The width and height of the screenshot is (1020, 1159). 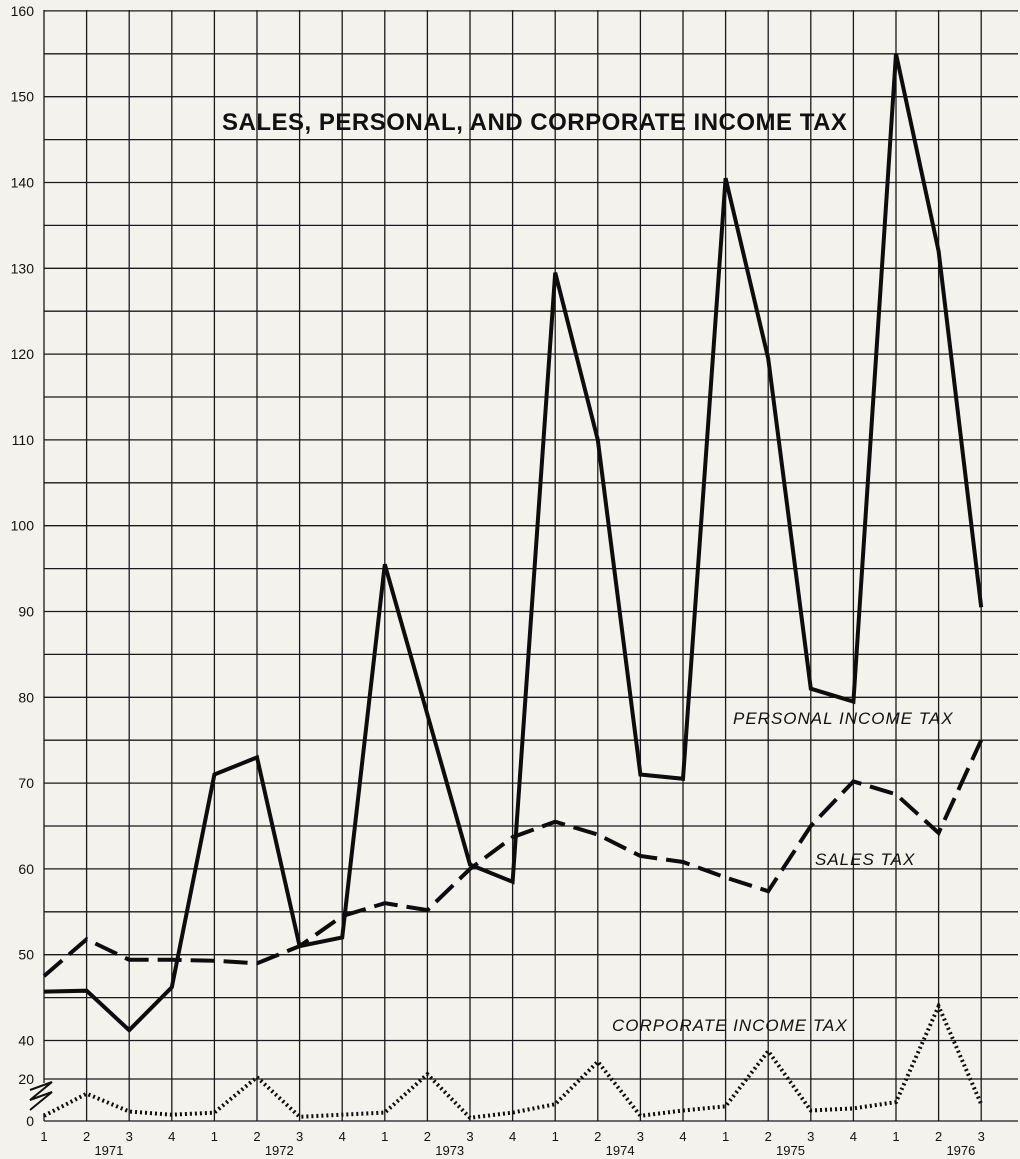 I want to click on year-labels: 1971 1972 1973 1974 1975 1976, so click(x=534, y=1150).